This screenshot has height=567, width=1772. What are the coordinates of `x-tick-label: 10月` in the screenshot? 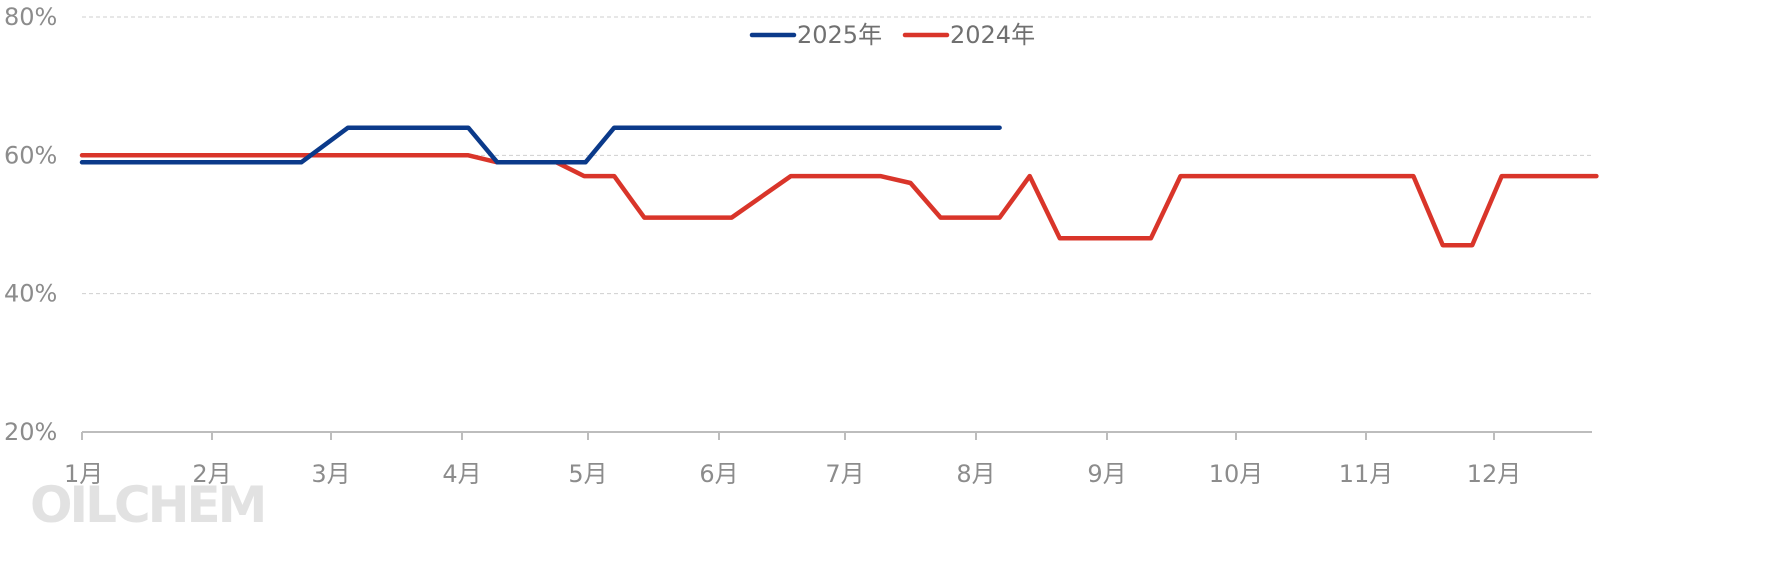 It's located at (1236, 474).